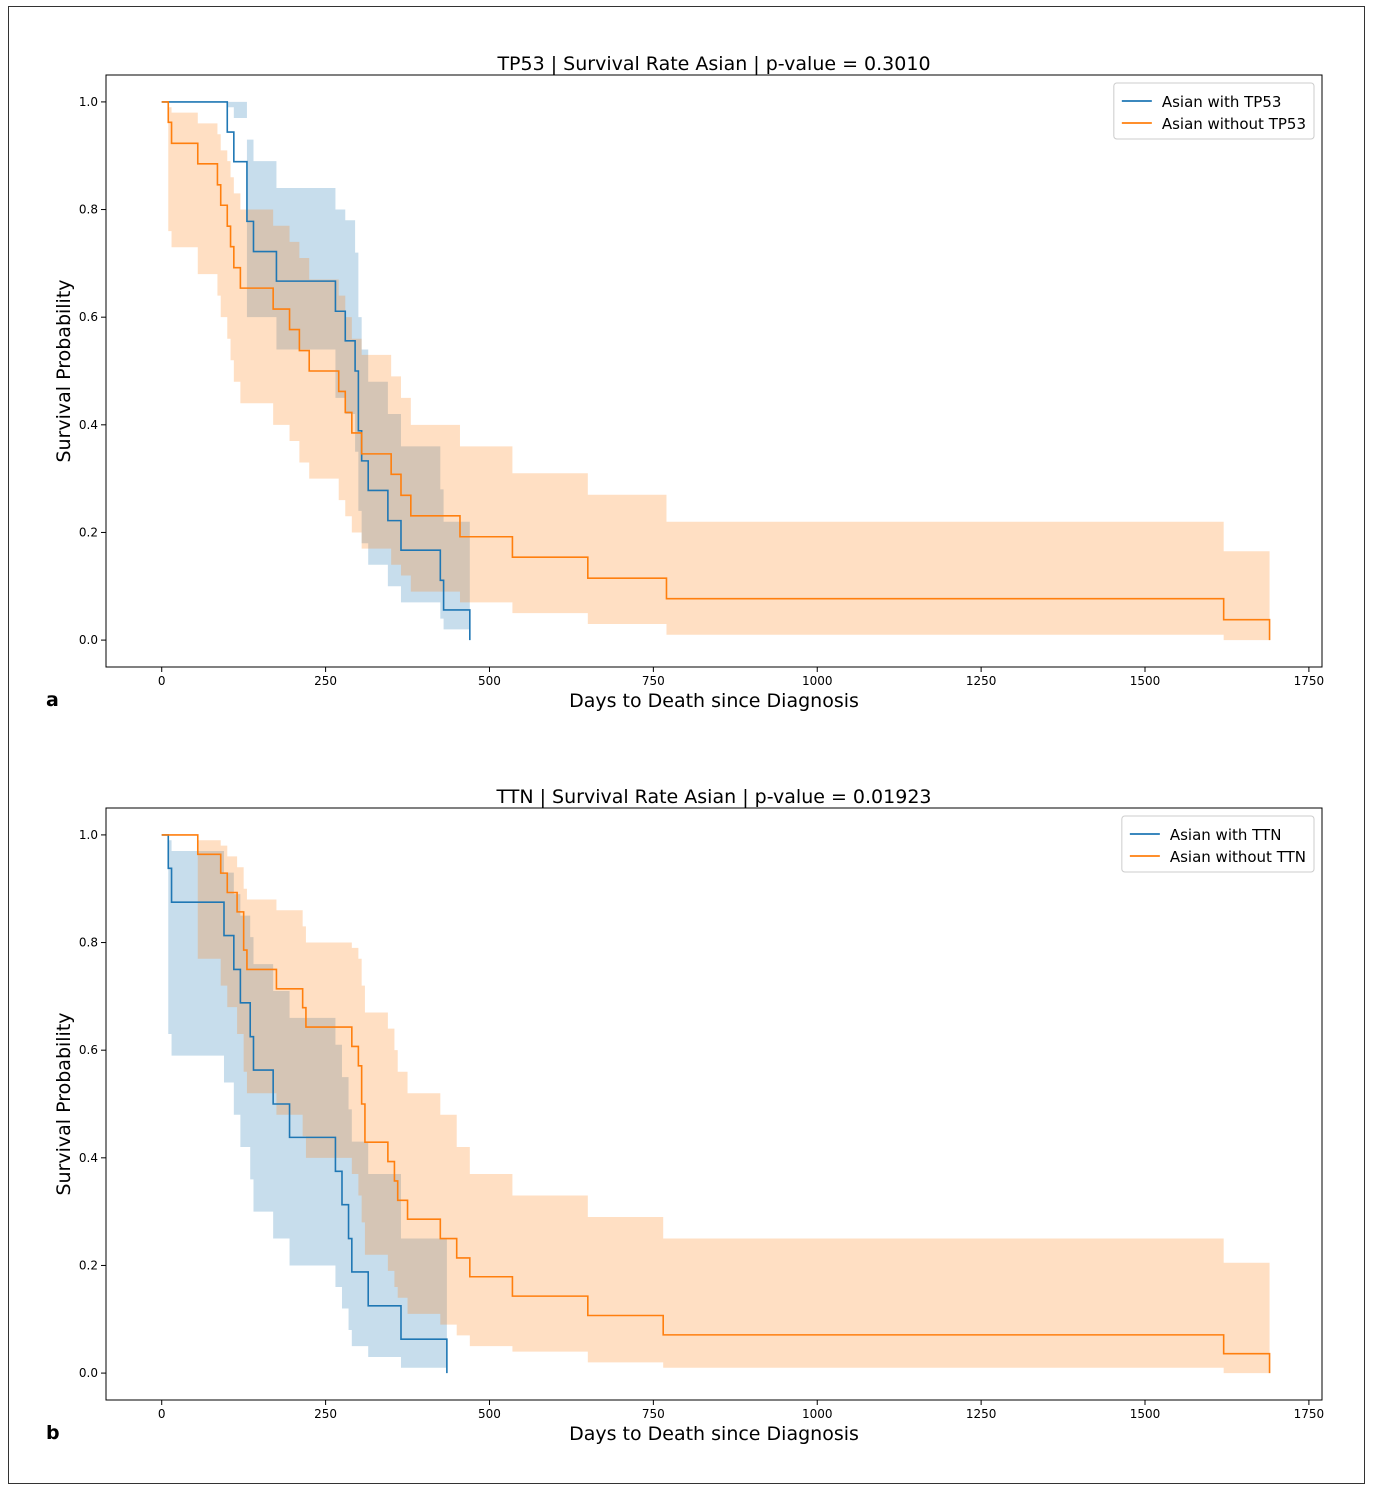 The image size is (1373, 1487). Describe the element at coordinates (1222, 102) in the screenshot. I see `legend-entry-with: Asian with TP53` at that location.